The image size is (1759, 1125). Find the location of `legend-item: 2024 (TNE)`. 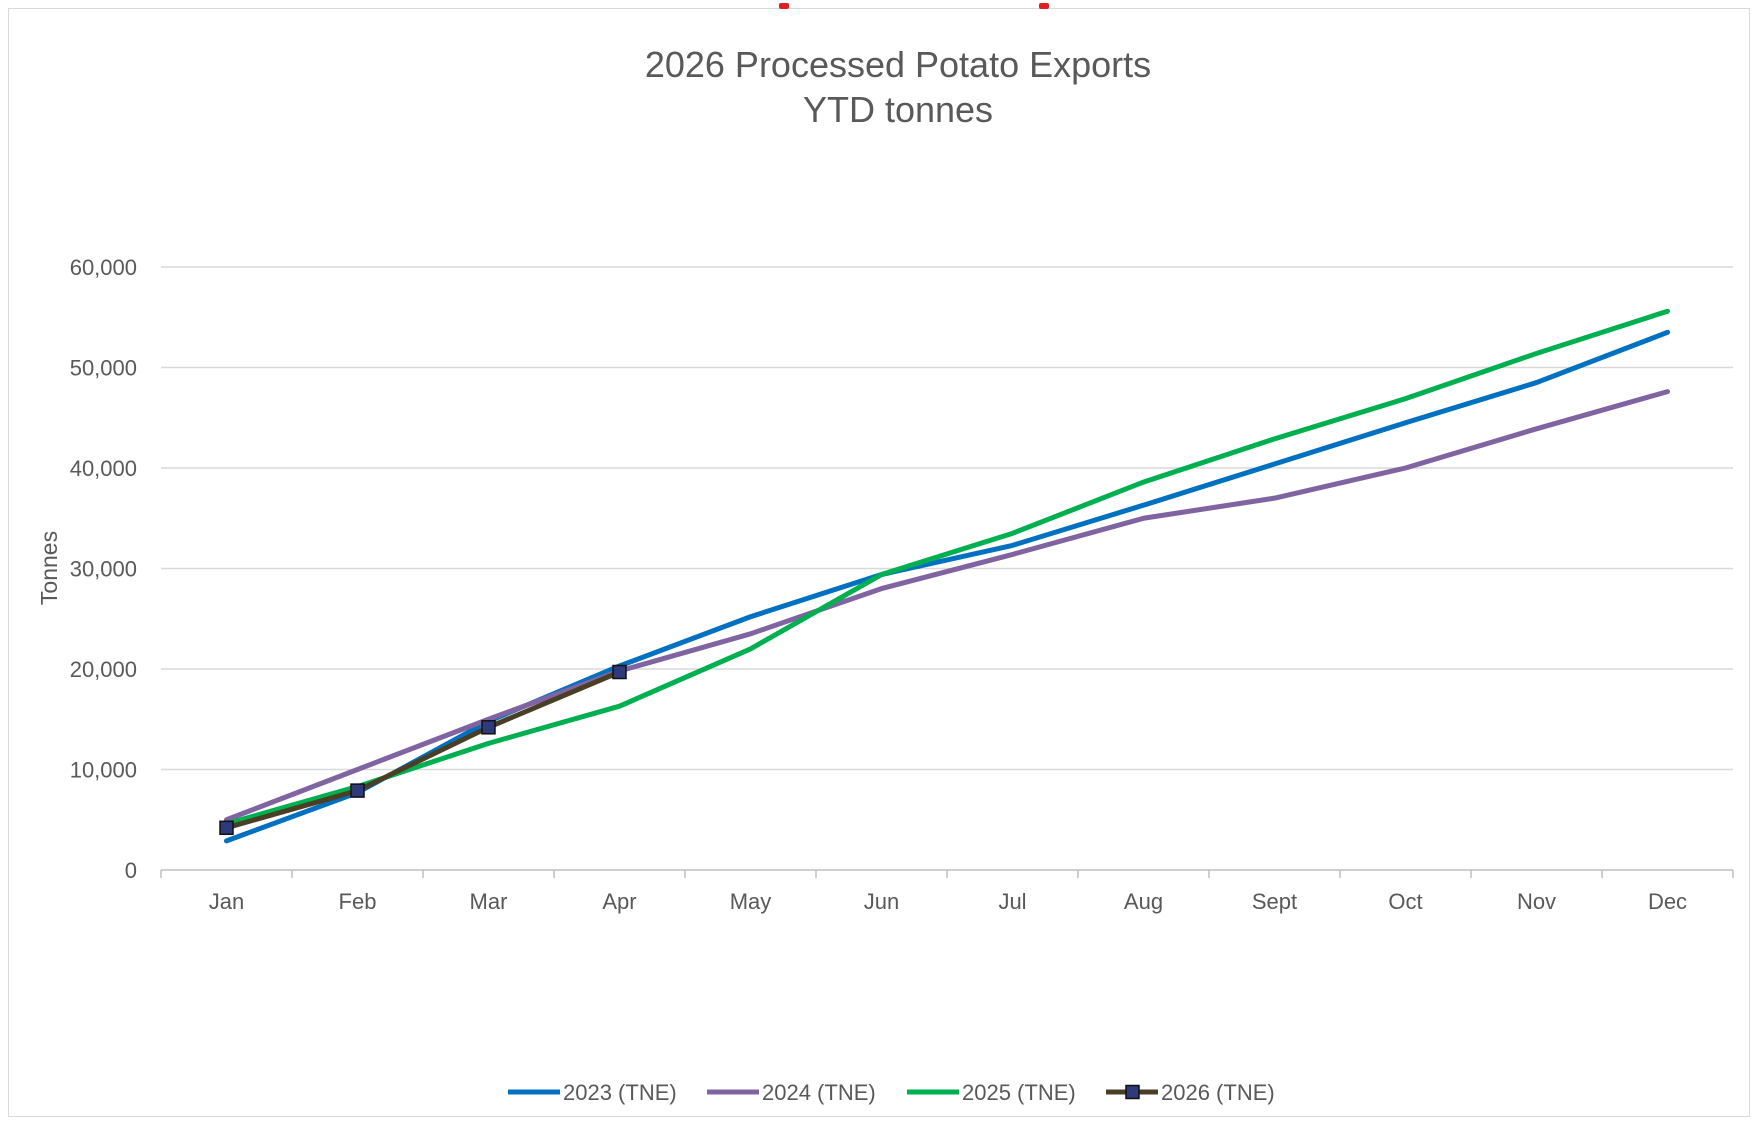

legend-item: 2024 (TNE) is located at coordinates (791, 1092).